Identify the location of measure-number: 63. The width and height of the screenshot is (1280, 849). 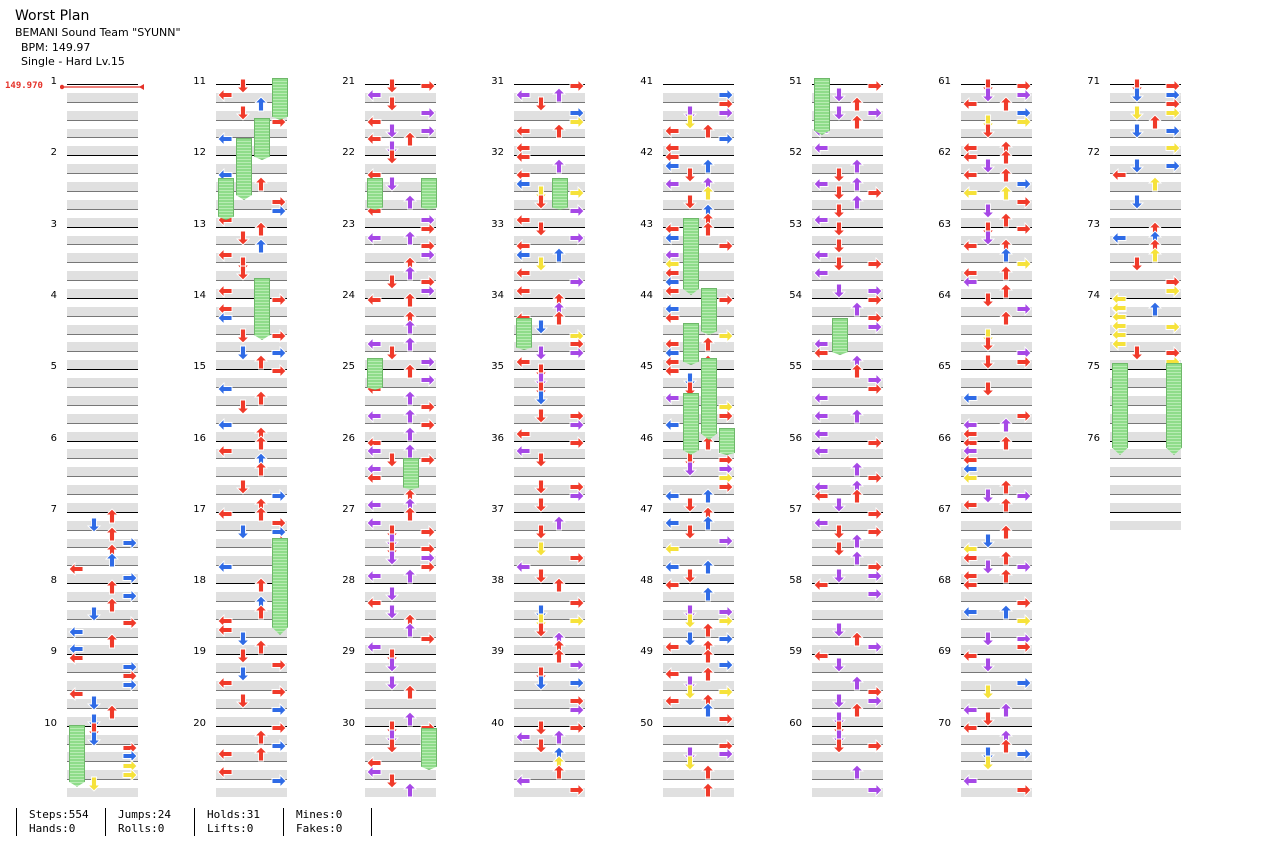
(944, 224).